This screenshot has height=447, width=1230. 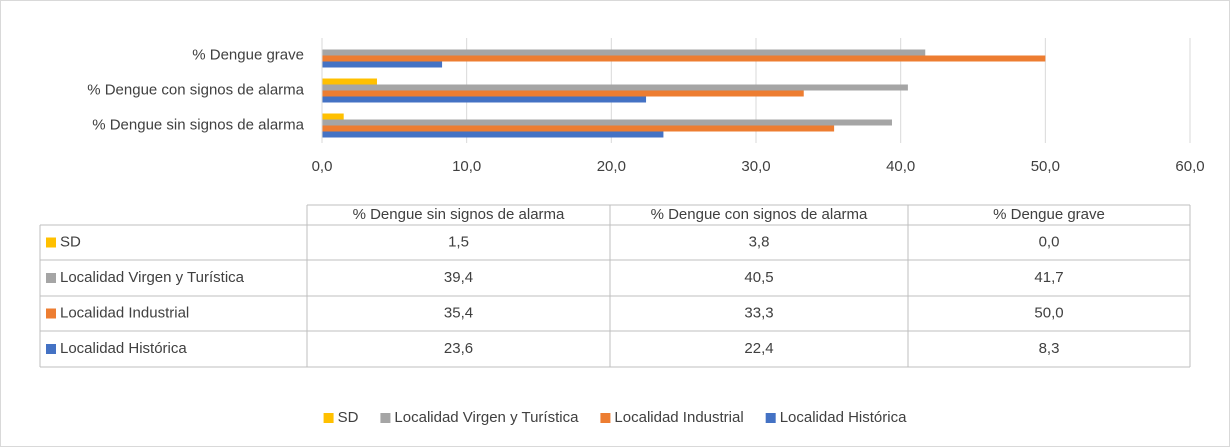 I want to click on x-tick-label: 20,0, so click(x=611, y=166).